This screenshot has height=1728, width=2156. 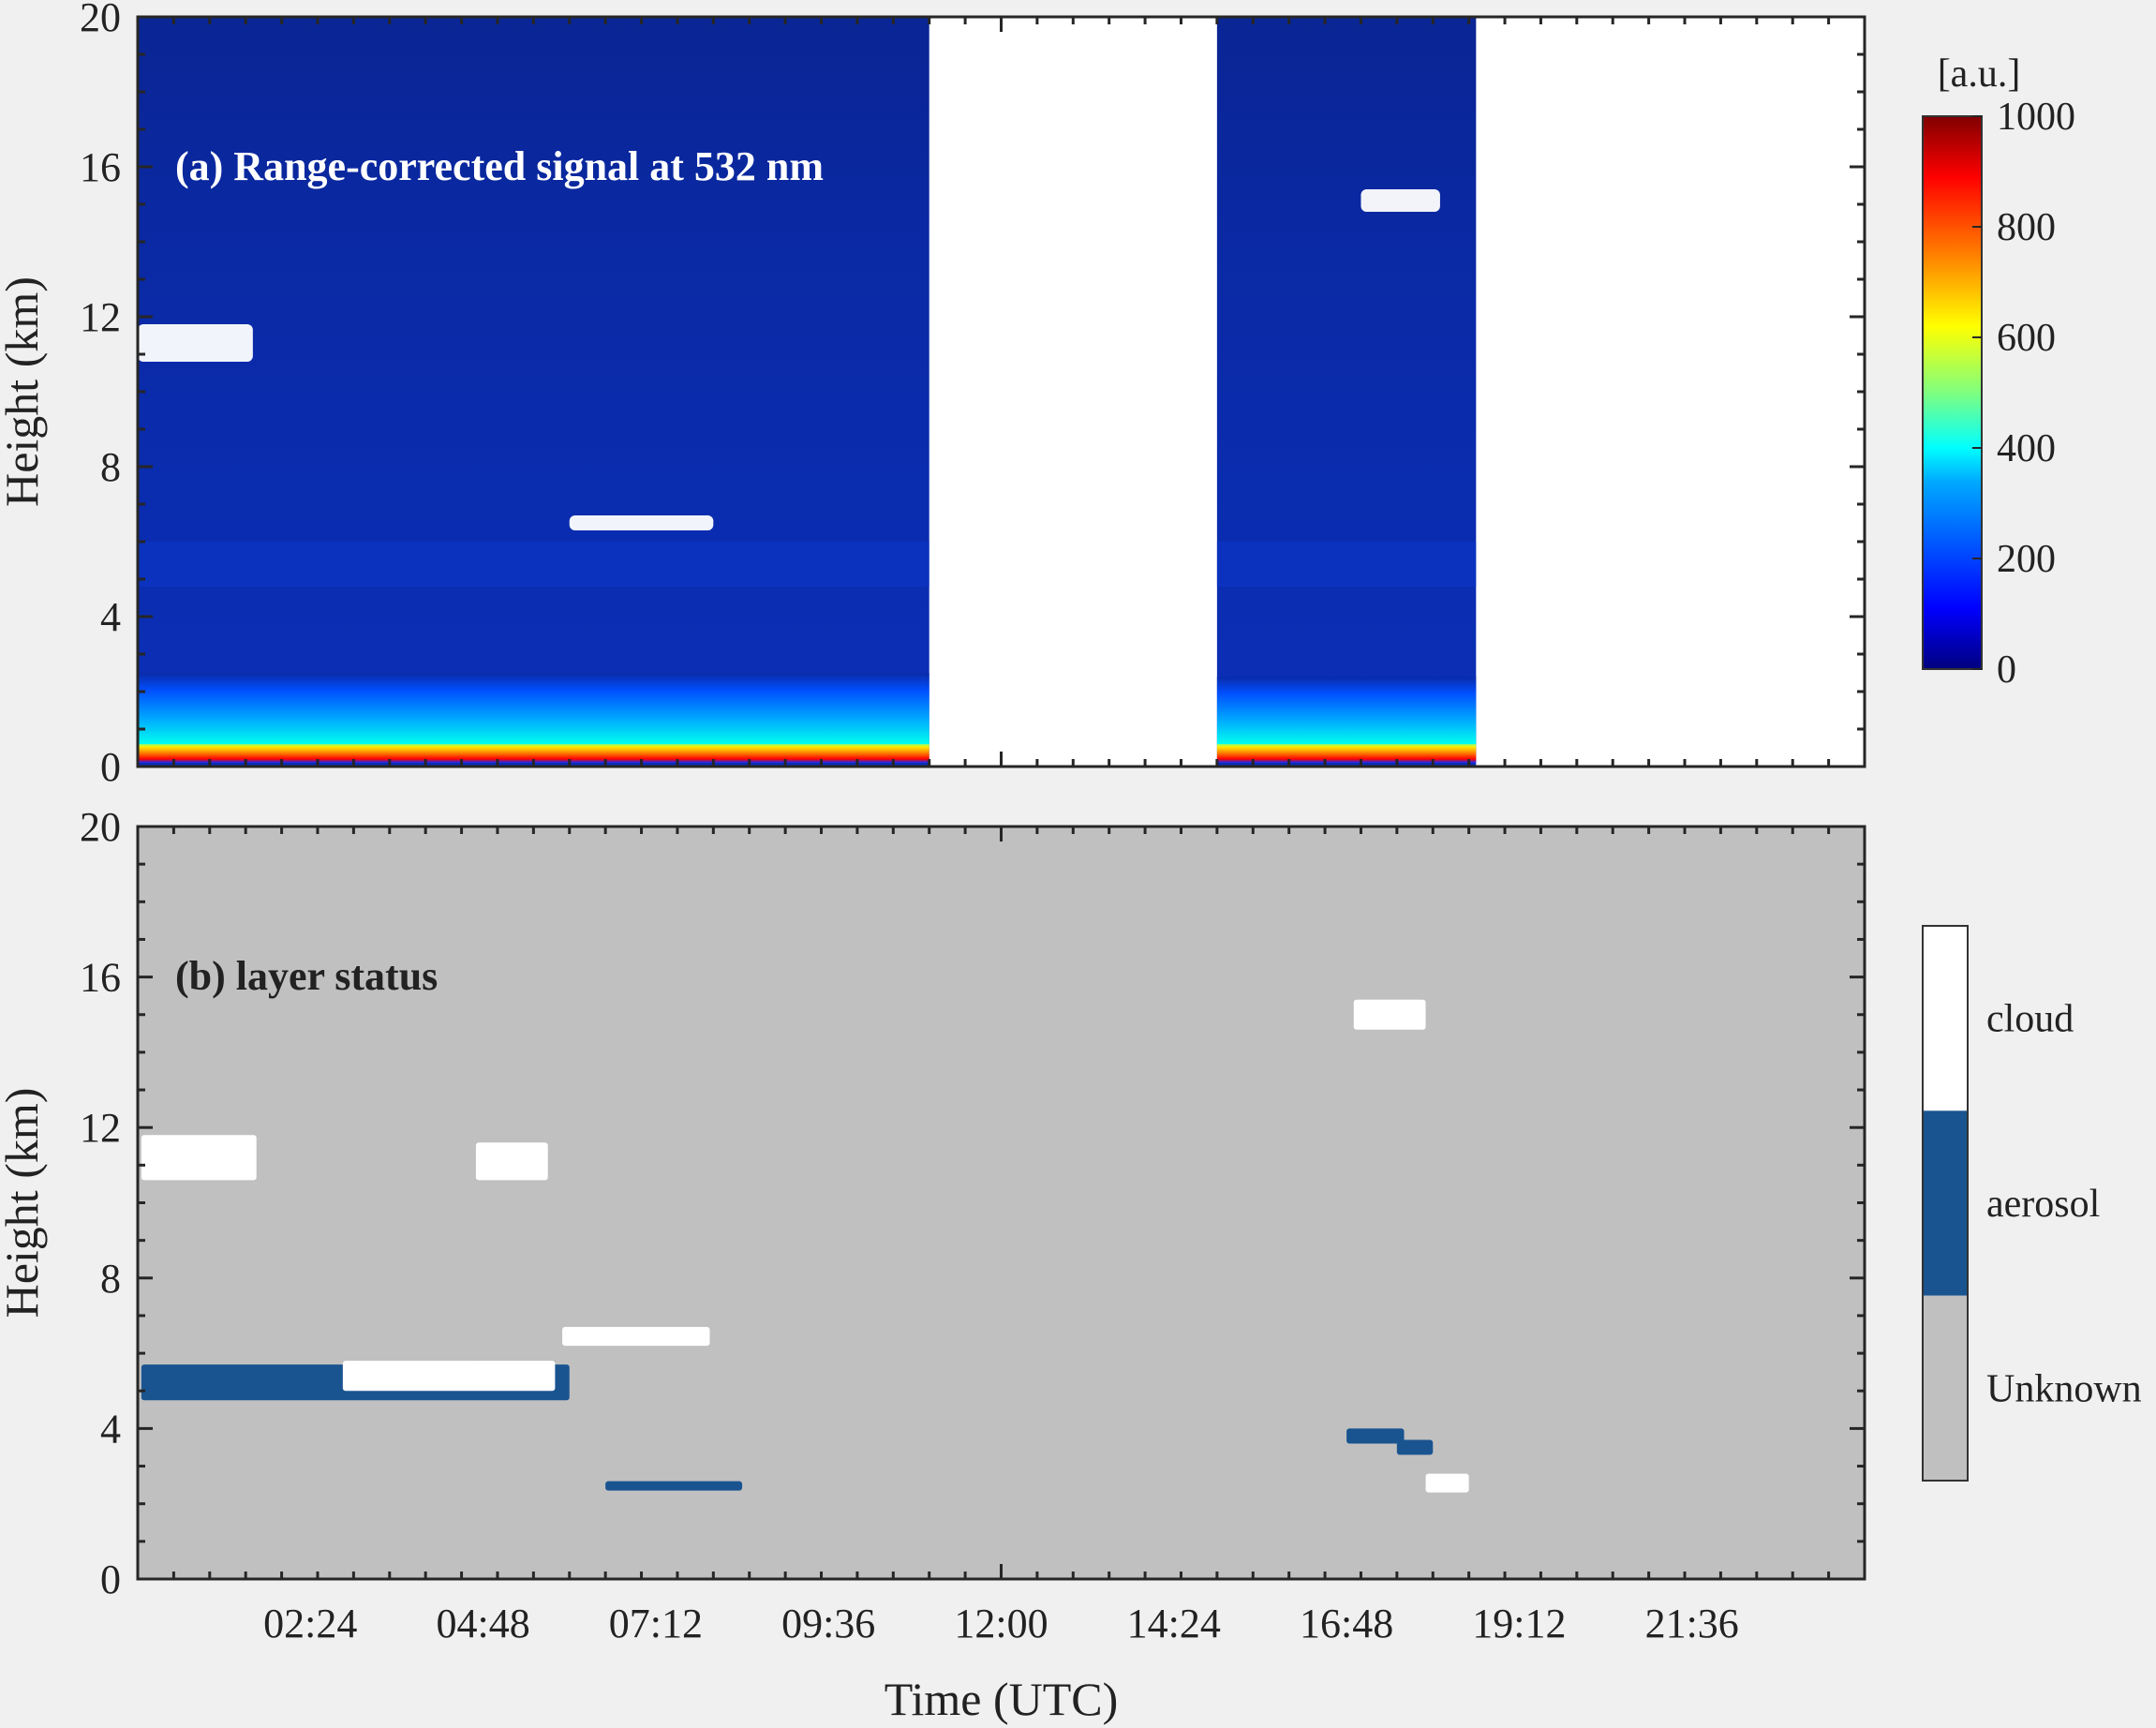 I want to click on legend-label-aerosol: aerosol, so click(x=2043, y=1204).